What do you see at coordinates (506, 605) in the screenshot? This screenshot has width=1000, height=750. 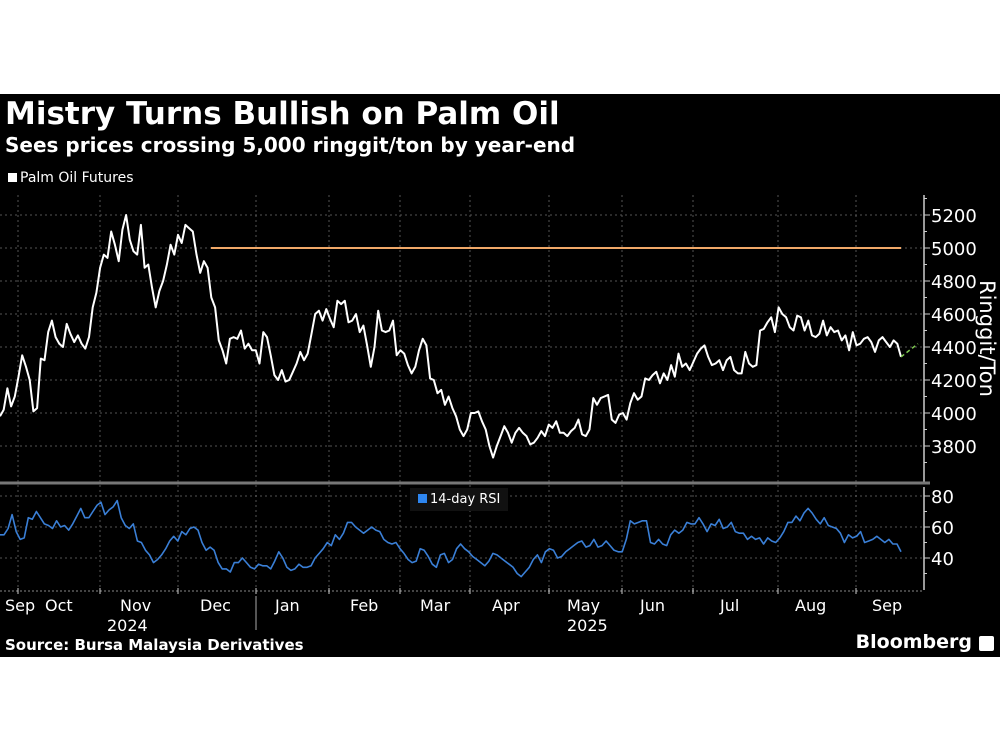 I see `month-label: Apr` at bounding box center [506, 605].